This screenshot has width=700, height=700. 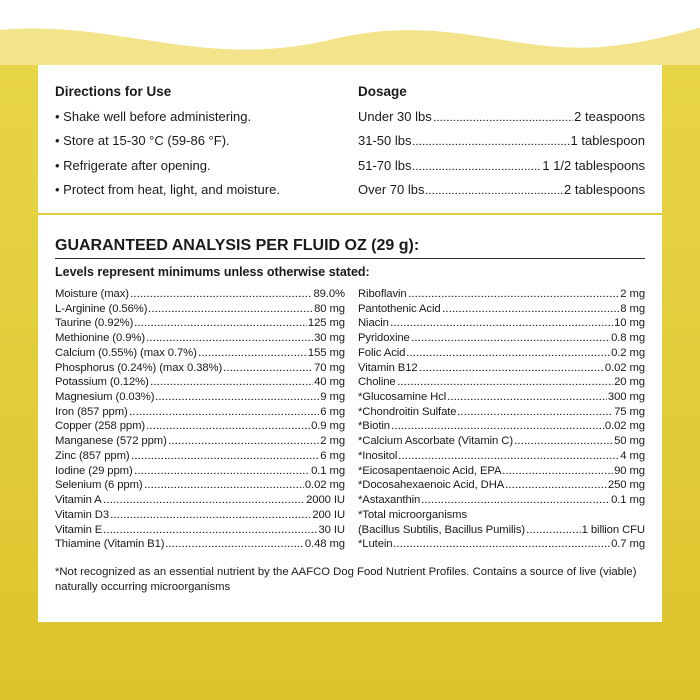 I want to click on item-amount: 155 mg, so click(x=326, y=352).